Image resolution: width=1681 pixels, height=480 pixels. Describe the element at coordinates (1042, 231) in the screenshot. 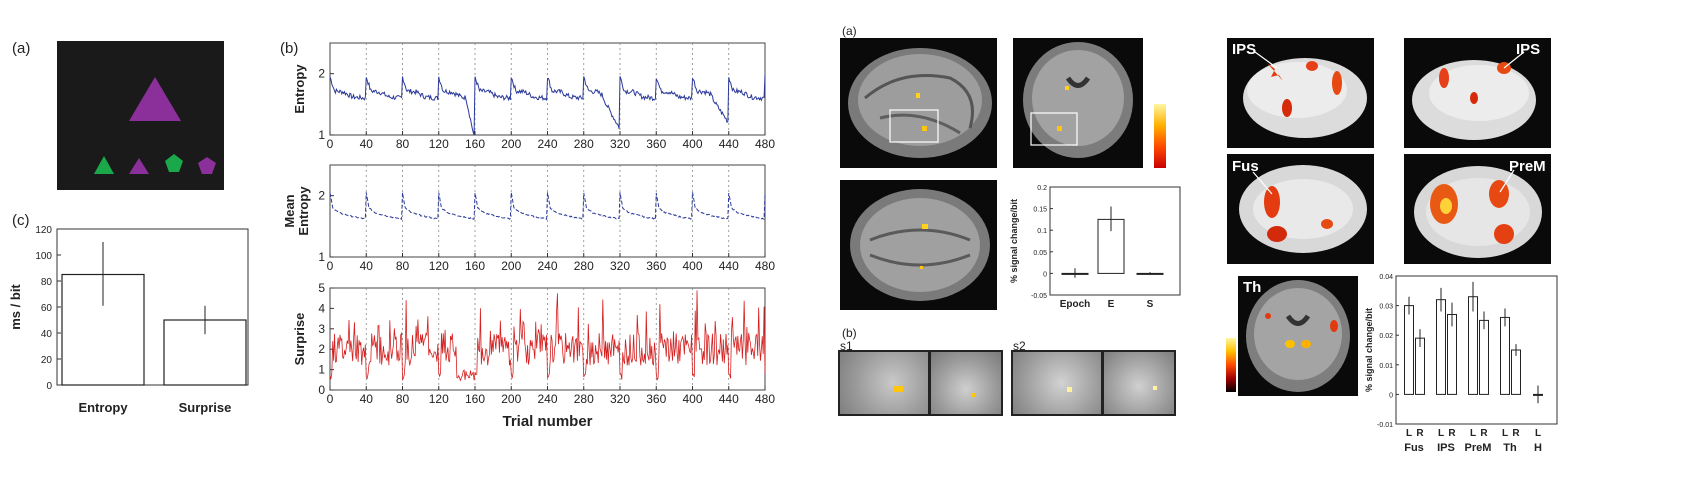

I see `y-tick-label: 0.1` at that location.